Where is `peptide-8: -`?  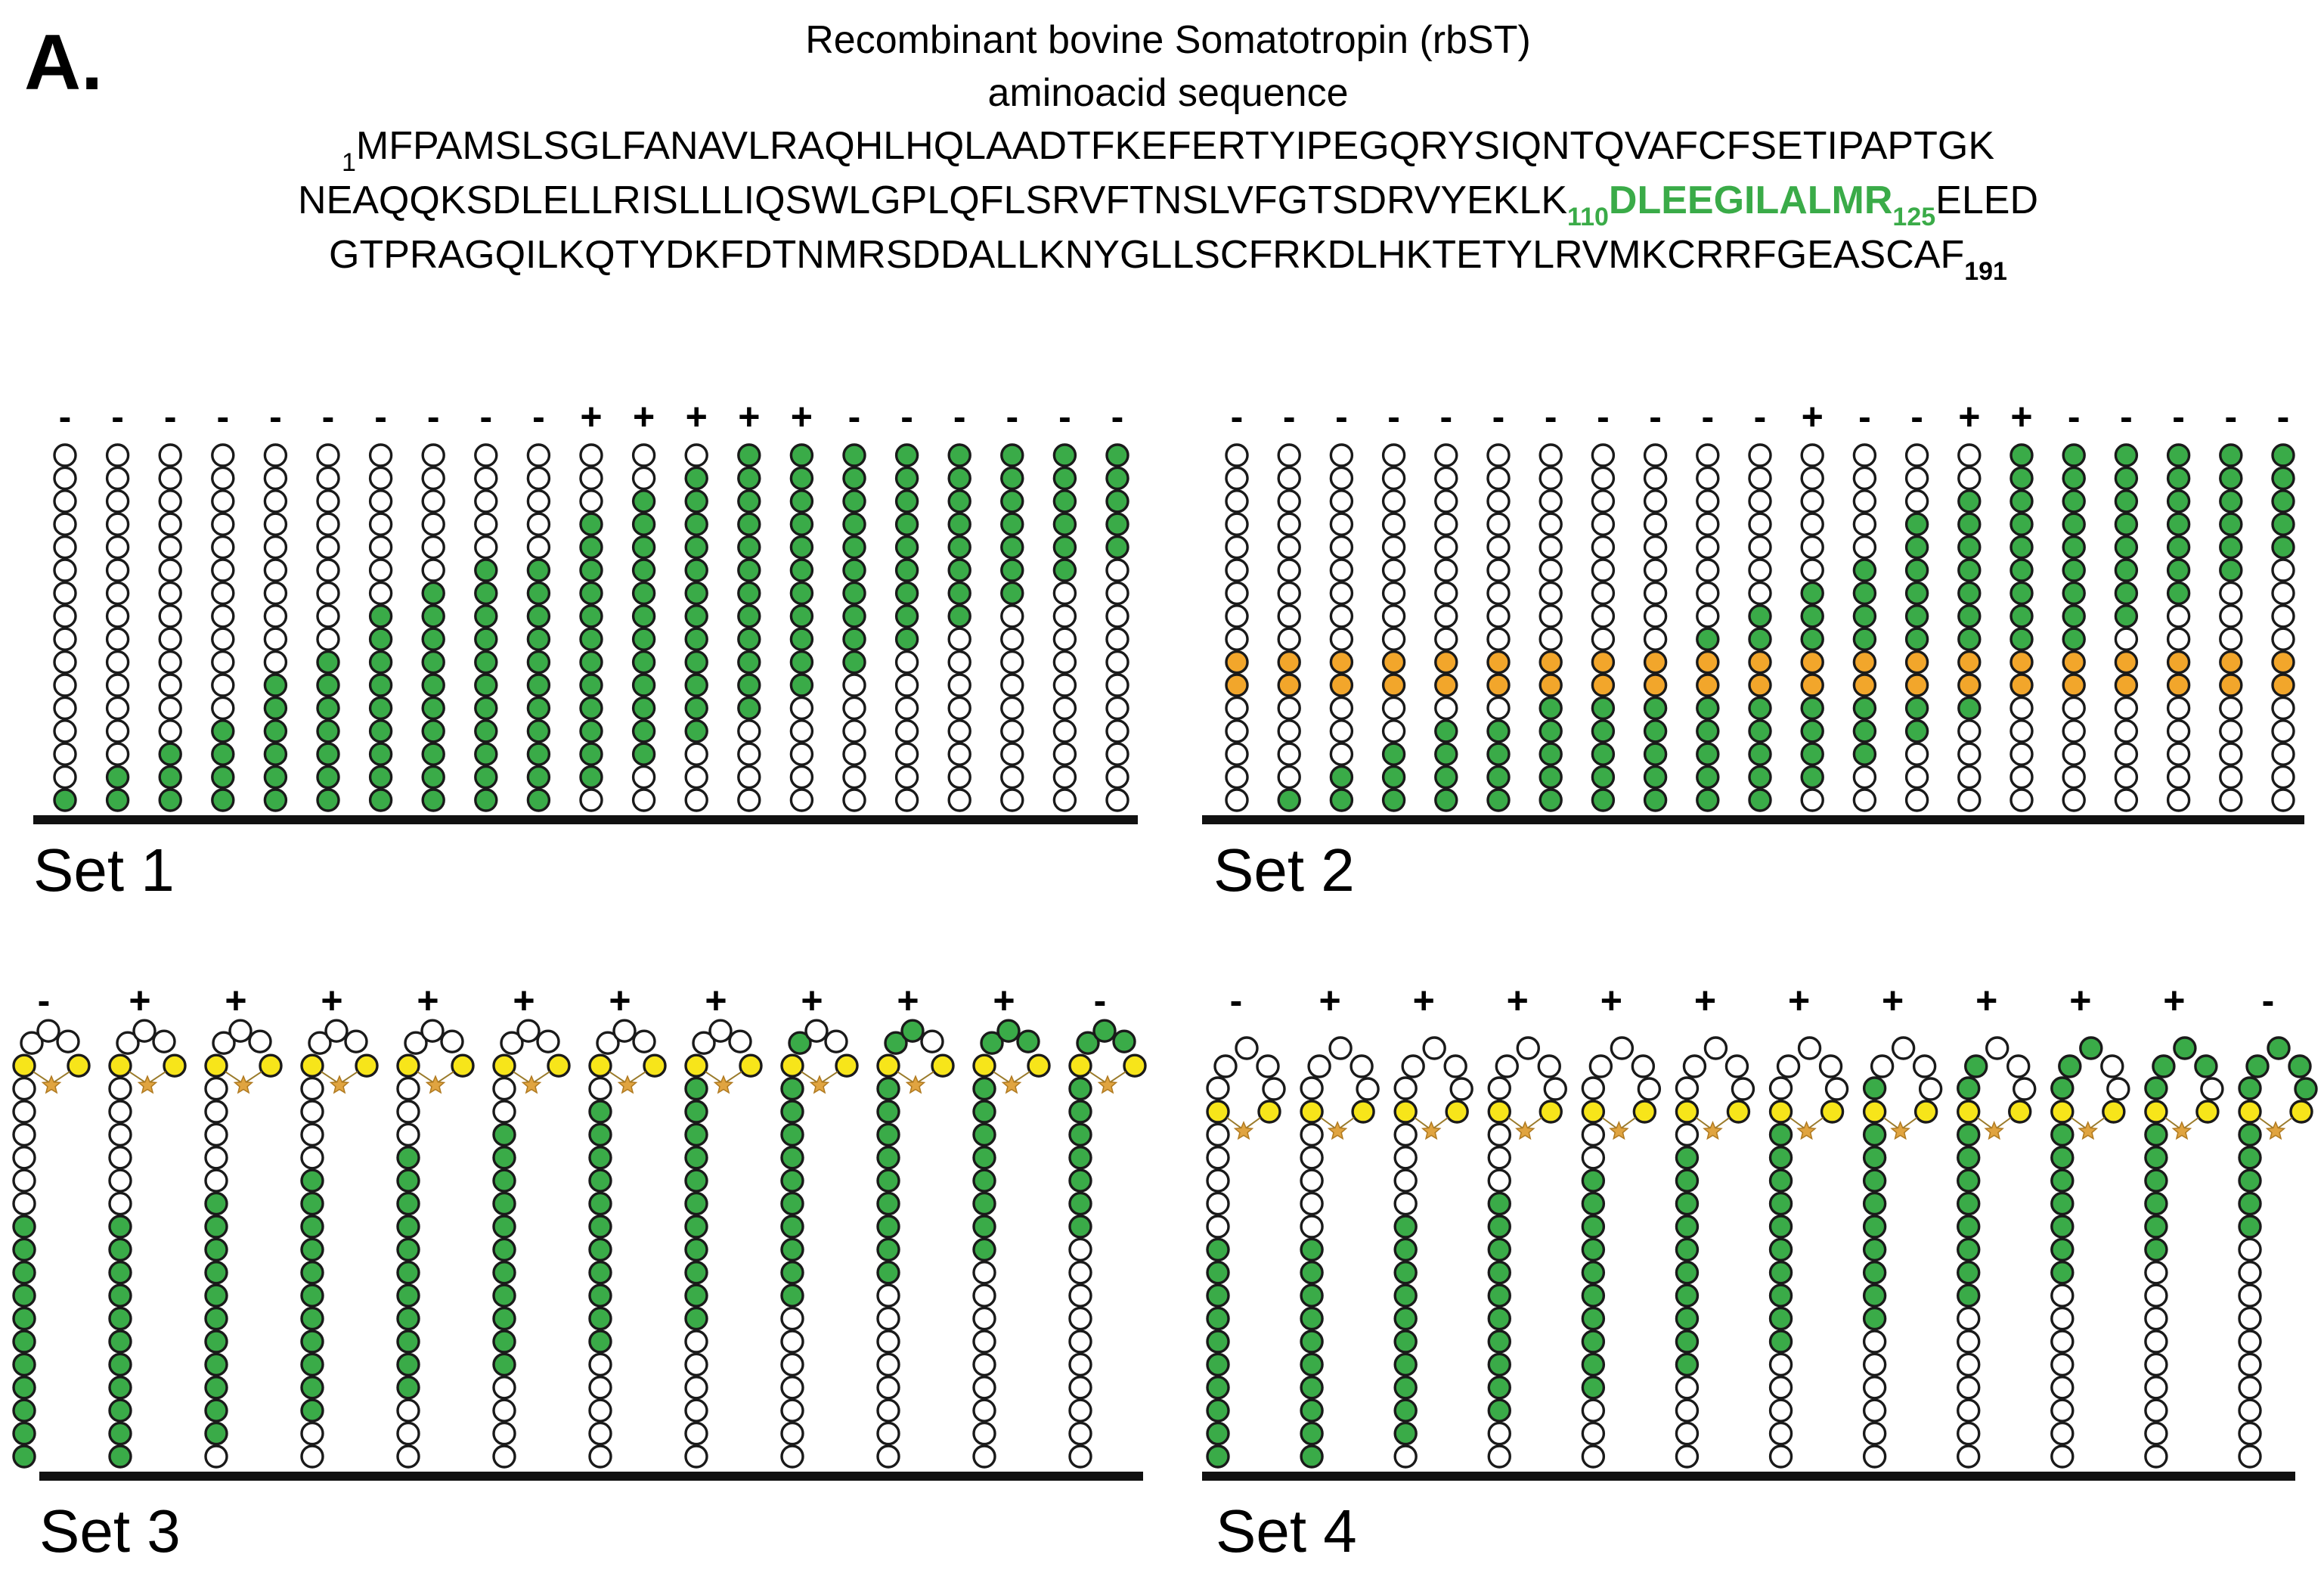 peptide-8: - is located at coordinates (433, 604).